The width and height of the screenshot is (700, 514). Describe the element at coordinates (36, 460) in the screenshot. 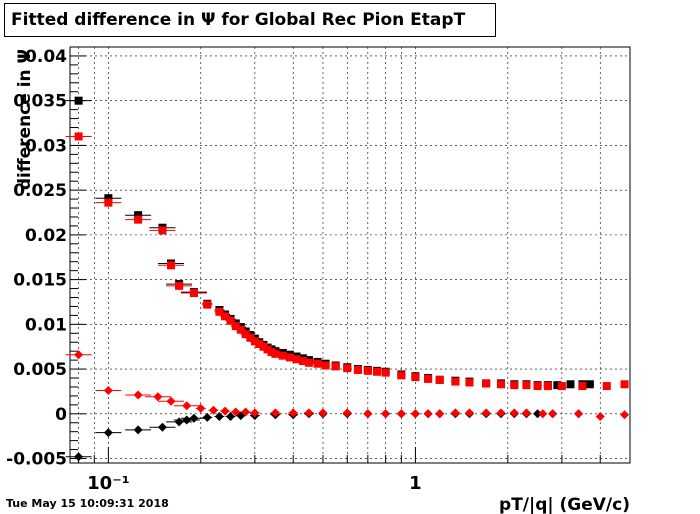

I see `y-tick-label: -0.005` at that location.